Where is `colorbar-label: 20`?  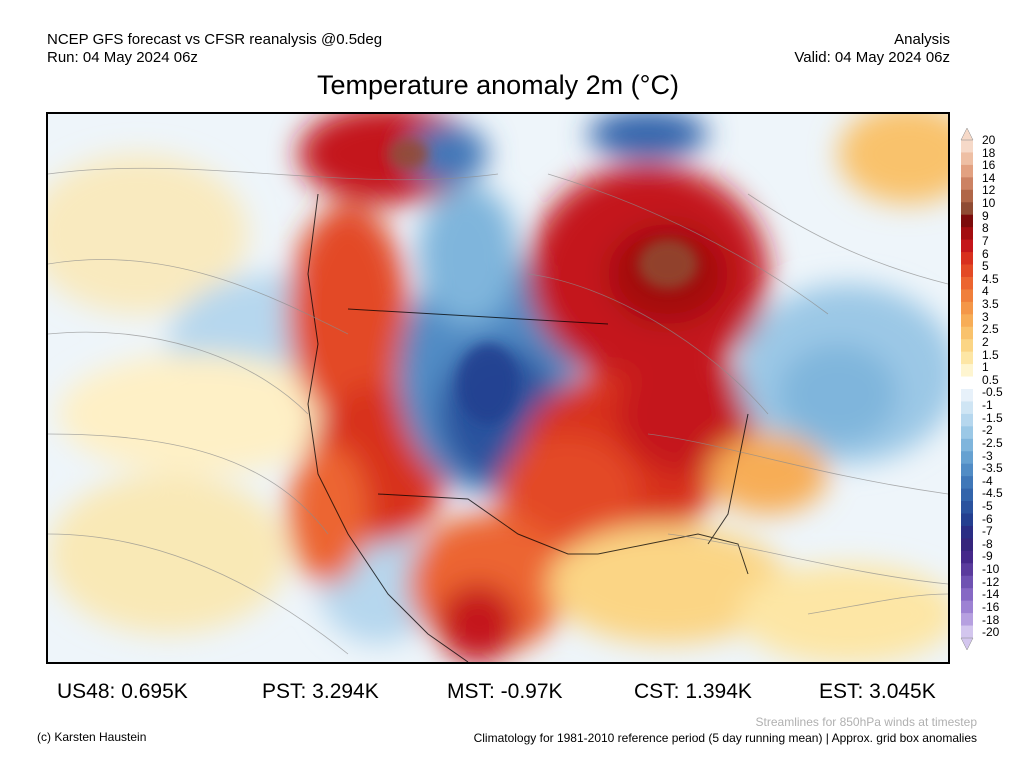 colorbar-label: 20 is located at coordinates (989, 140).